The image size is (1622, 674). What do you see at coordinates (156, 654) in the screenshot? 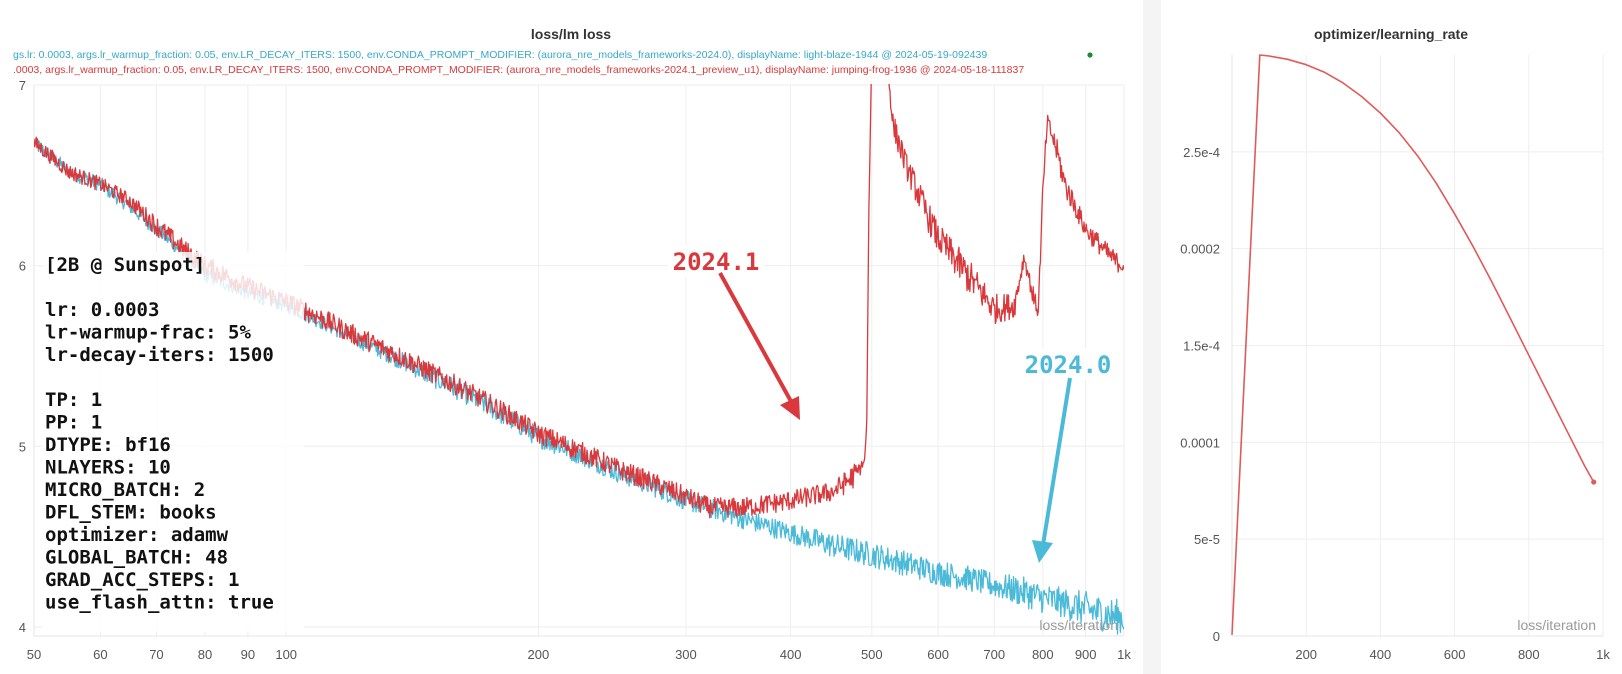
I see `loss-x-tick-label: 70` at bounding box center [156, 654].